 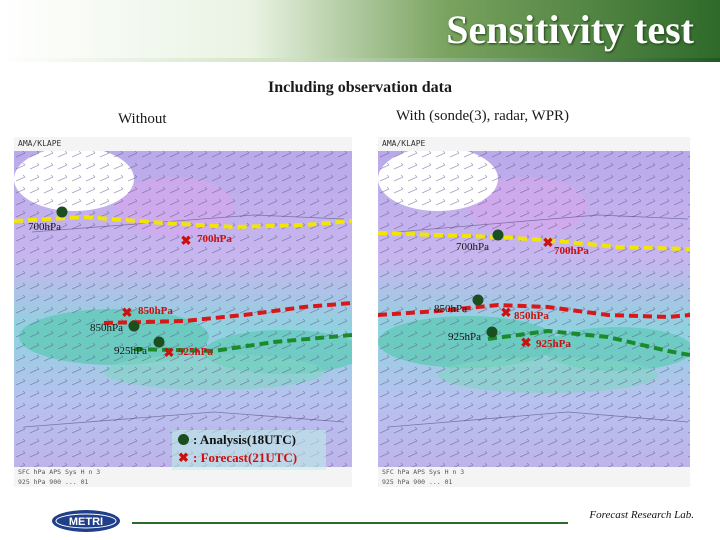 I want to click on right-forecast-850-label: 850hPa, so click(x=531, y=316).